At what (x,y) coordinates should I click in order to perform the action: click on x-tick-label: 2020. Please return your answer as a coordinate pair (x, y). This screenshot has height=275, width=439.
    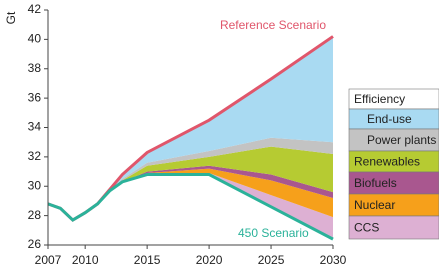
    Looking at the image, I should click on (209, 260).